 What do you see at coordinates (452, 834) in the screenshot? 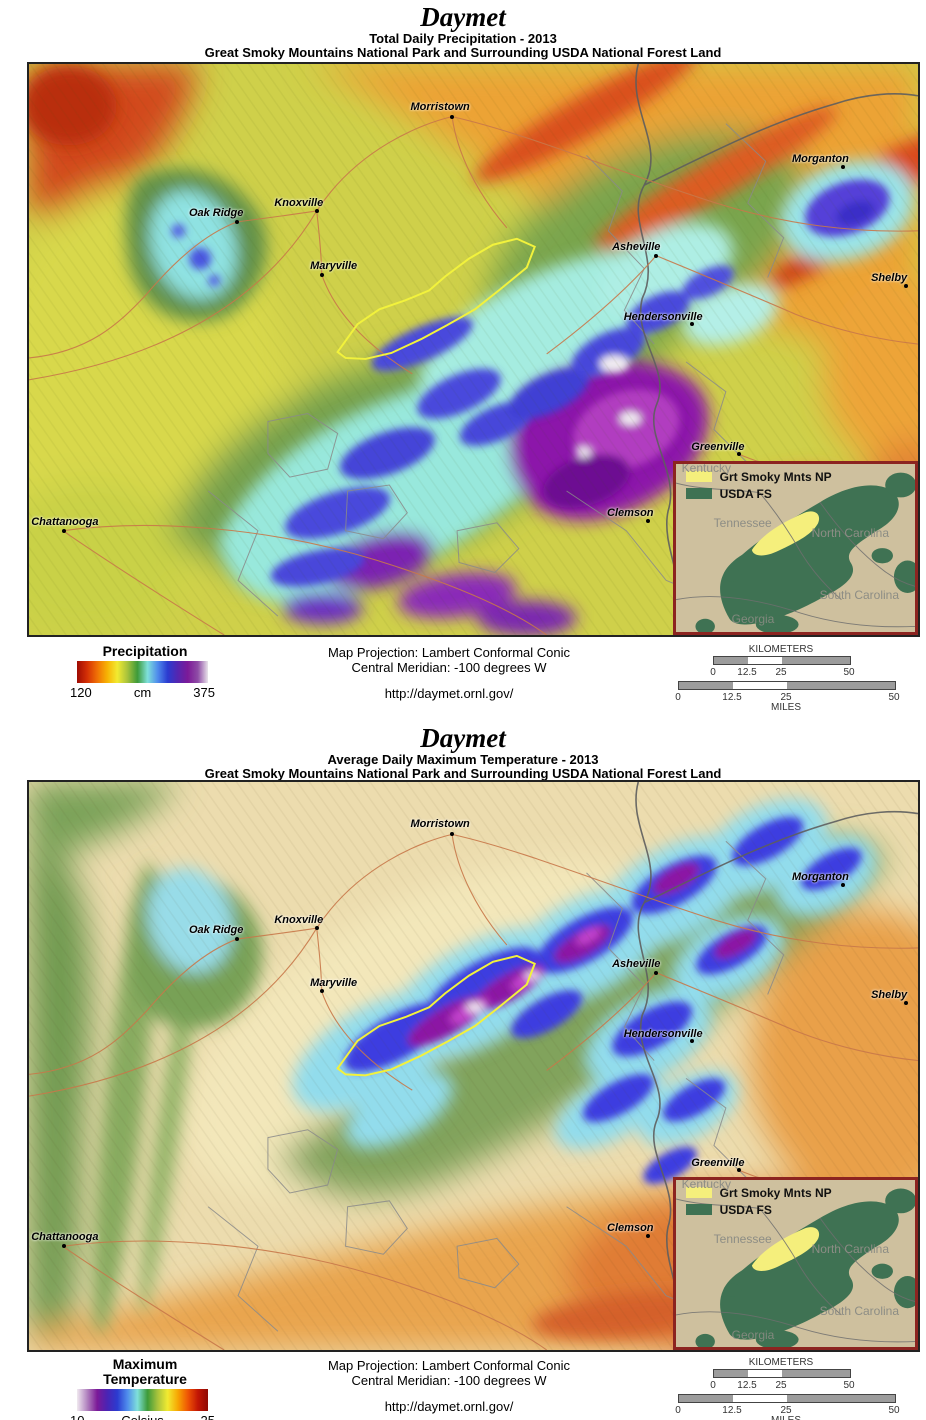
I see `city-dot-morristown` at bounding box center [452, 834].